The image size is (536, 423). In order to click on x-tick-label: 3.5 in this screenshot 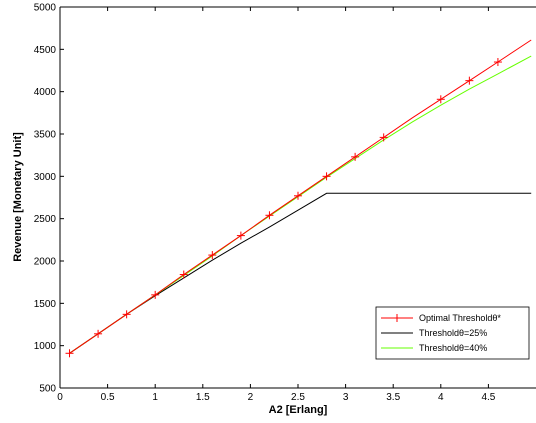, I will do `click(393, 397)`.